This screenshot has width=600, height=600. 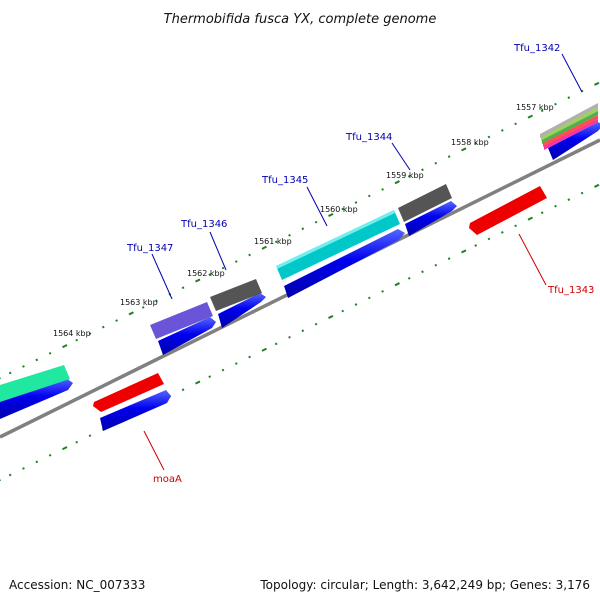 What do you see at coordinates (206, 273) in the screenshot?
I see `ruler-label: 1562 kbp` at bounding box center [206, 273].